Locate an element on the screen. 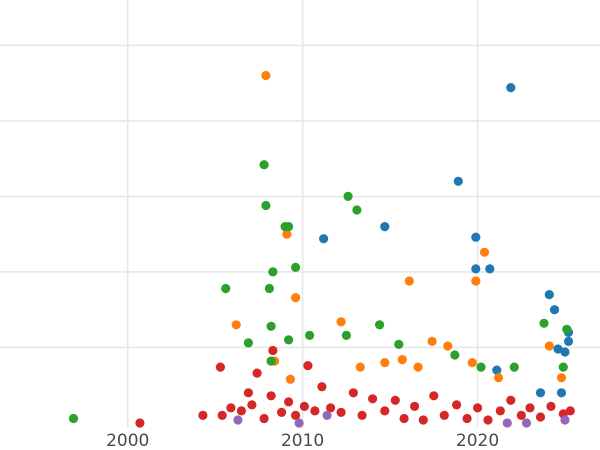  x-tick-label: 2000 is located at coordinates (127, 440).